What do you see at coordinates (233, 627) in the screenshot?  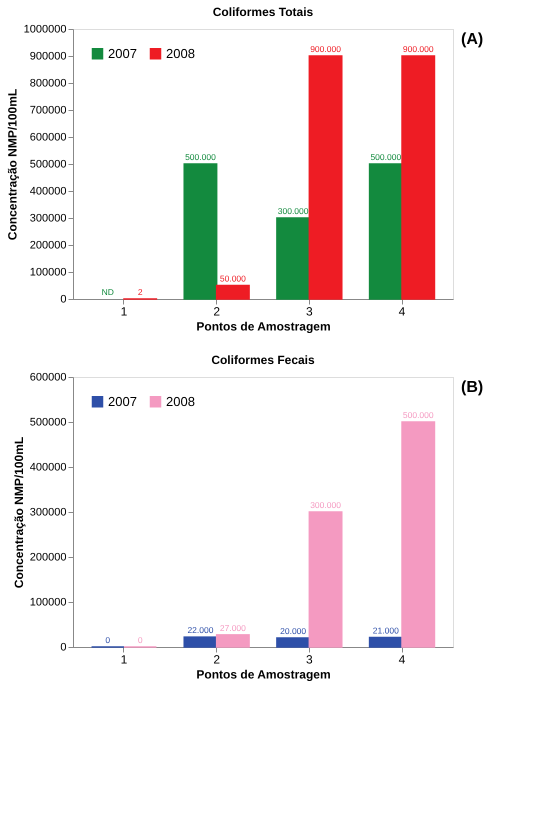 I see `data-label: 27.000` at bounding box center [233, 627].